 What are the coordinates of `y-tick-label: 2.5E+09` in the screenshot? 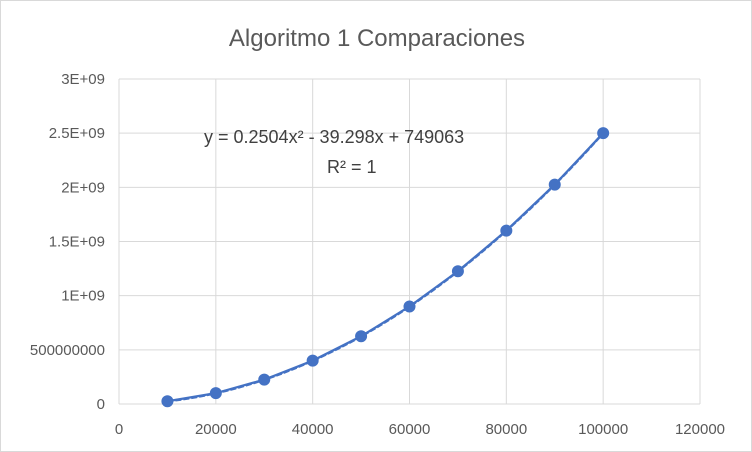 It's located at (77, 133).